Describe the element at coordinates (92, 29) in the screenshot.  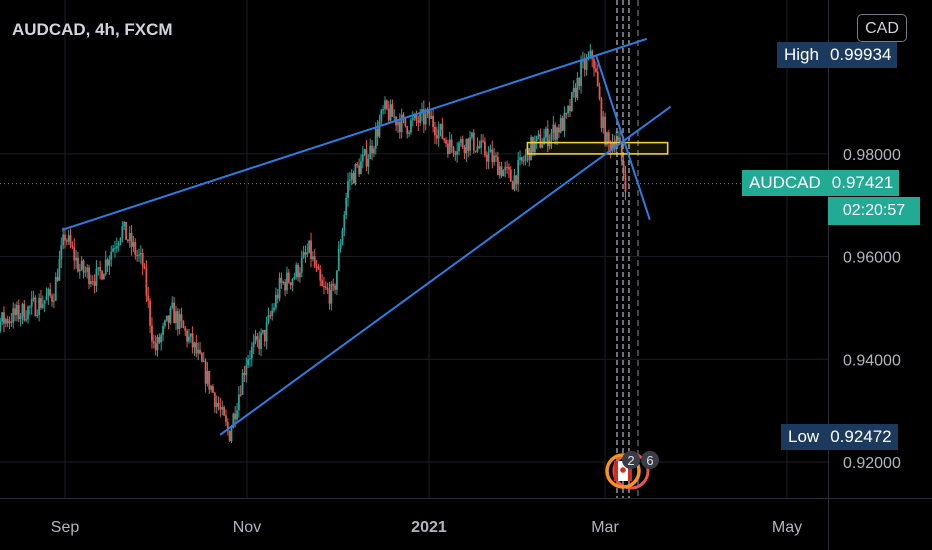
I see `symbol-title: AUDCAD, 4h, FXCM` at that location.